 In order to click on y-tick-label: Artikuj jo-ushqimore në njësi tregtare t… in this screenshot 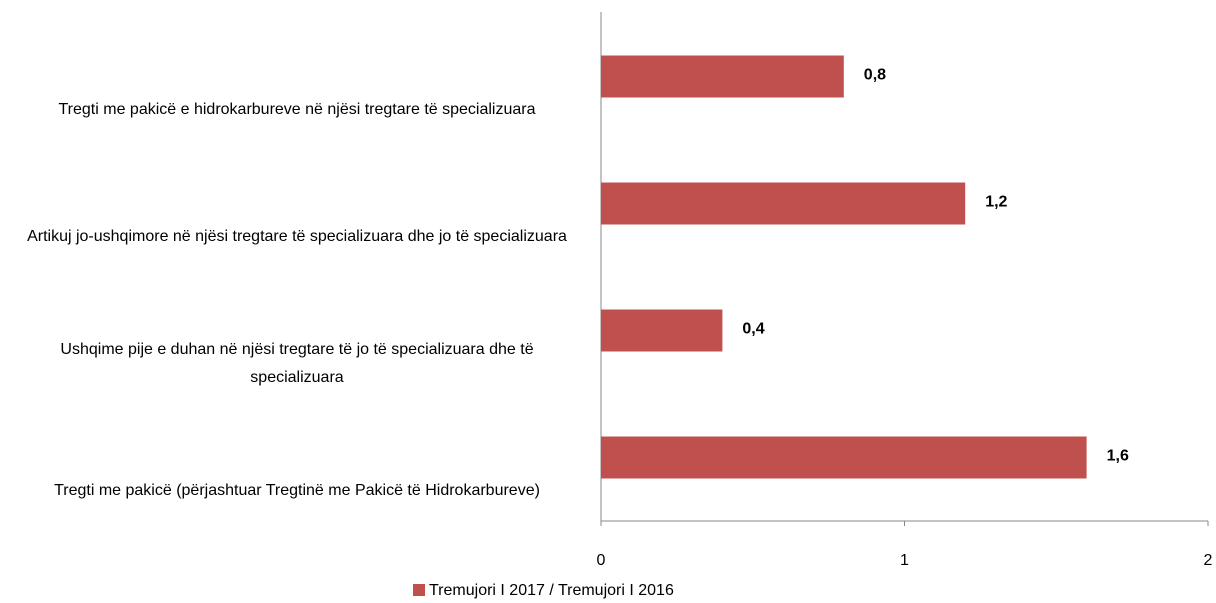, I will do `click(297, 236)`.